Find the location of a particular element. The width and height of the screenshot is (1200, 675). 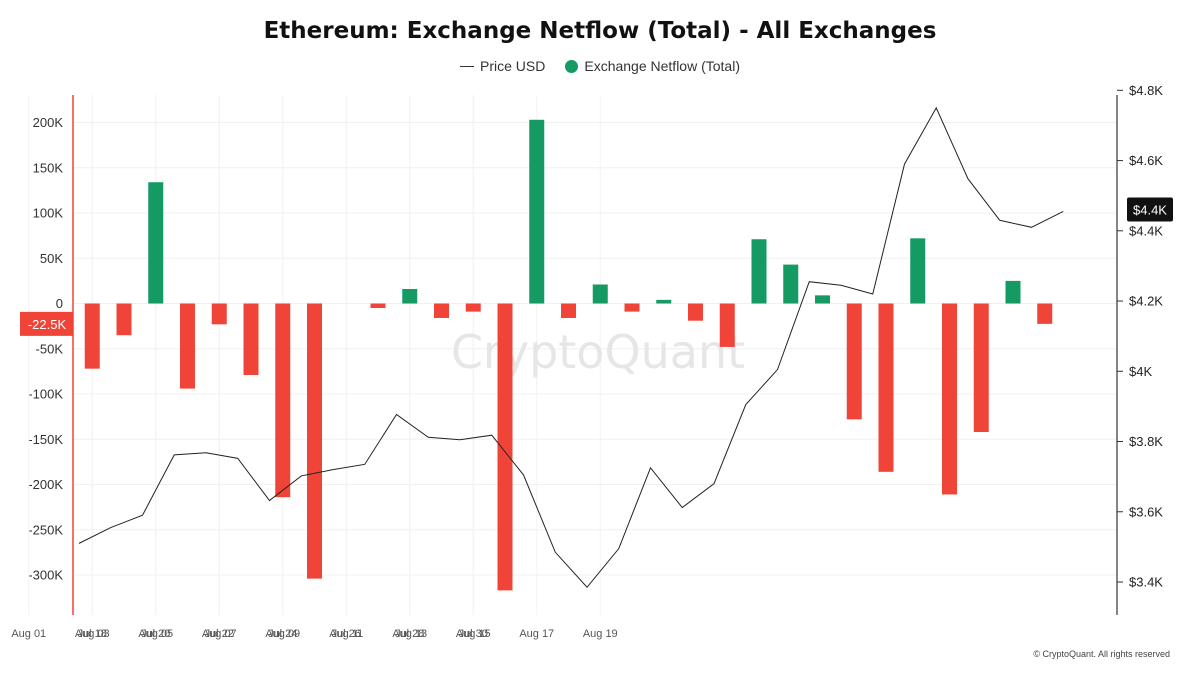

legend-dot-swatch is located at coordinates (572, 66).